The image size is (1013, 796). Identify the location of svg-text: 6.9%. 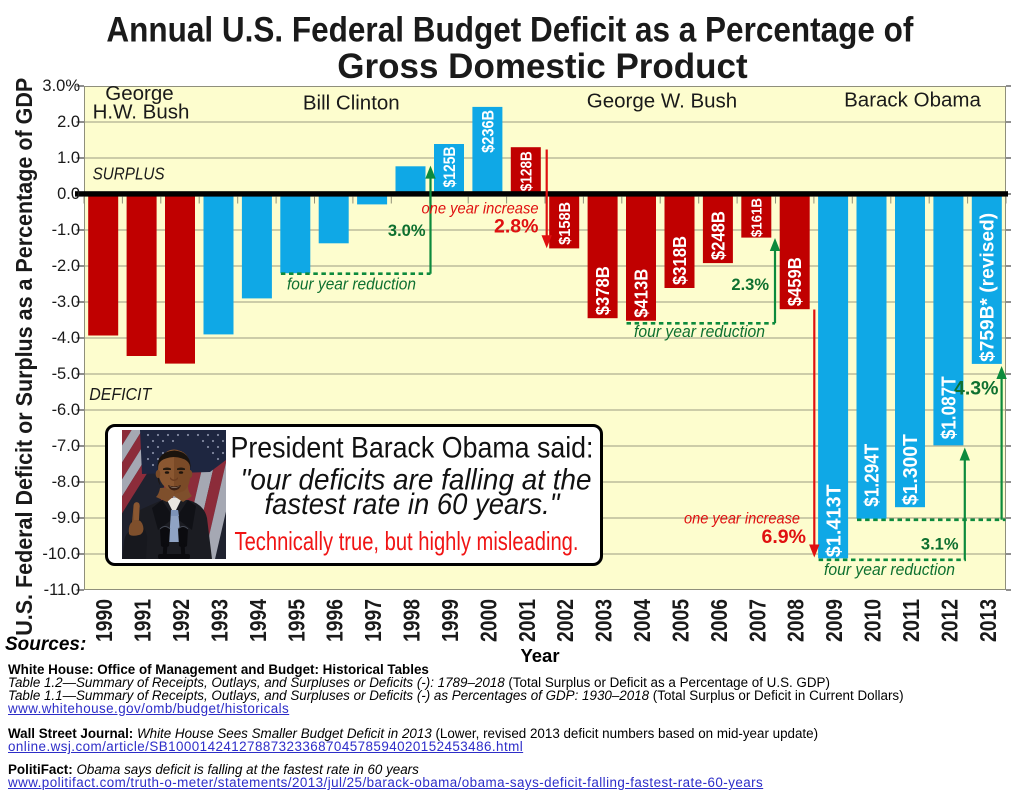
(784, 537).